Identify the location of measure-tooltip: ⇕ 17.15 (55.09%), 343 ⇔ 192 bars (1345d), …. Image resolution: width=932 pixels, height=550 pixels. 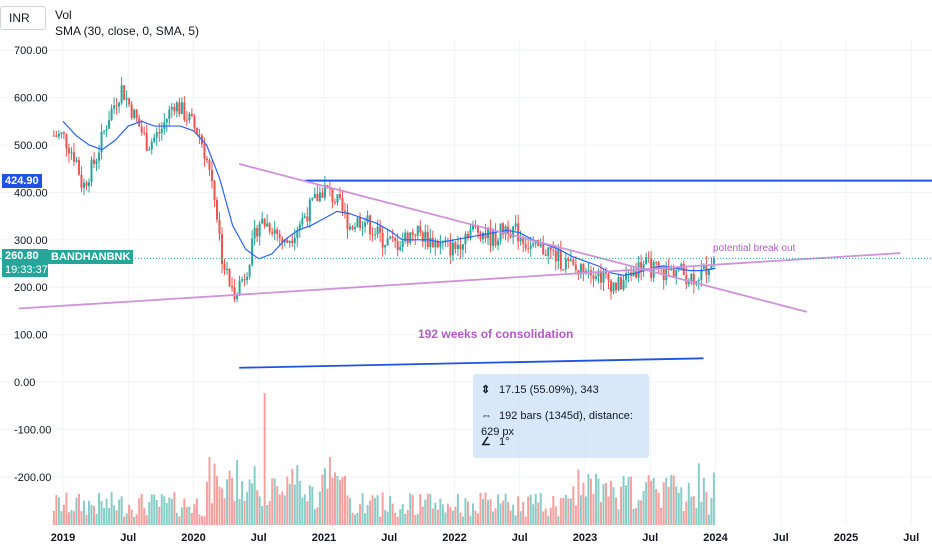
(561, 416).